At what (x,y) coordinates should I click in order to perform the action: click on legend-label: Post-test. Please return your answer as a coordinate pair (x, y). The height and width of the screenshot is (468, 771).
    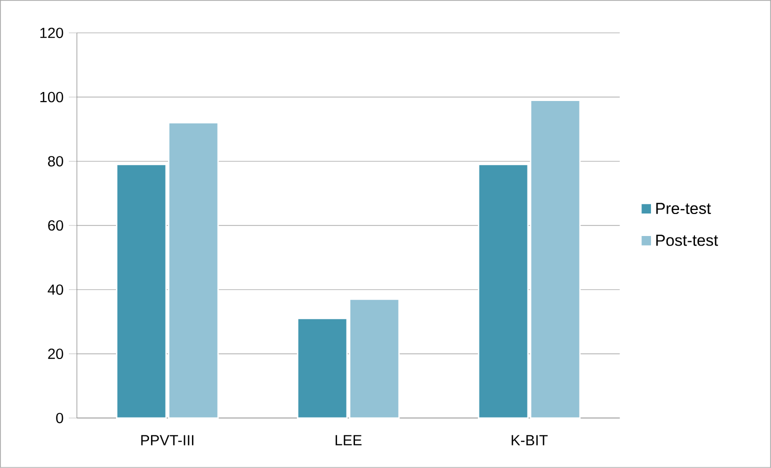
    Looking at the image, I should click on (687, 240).